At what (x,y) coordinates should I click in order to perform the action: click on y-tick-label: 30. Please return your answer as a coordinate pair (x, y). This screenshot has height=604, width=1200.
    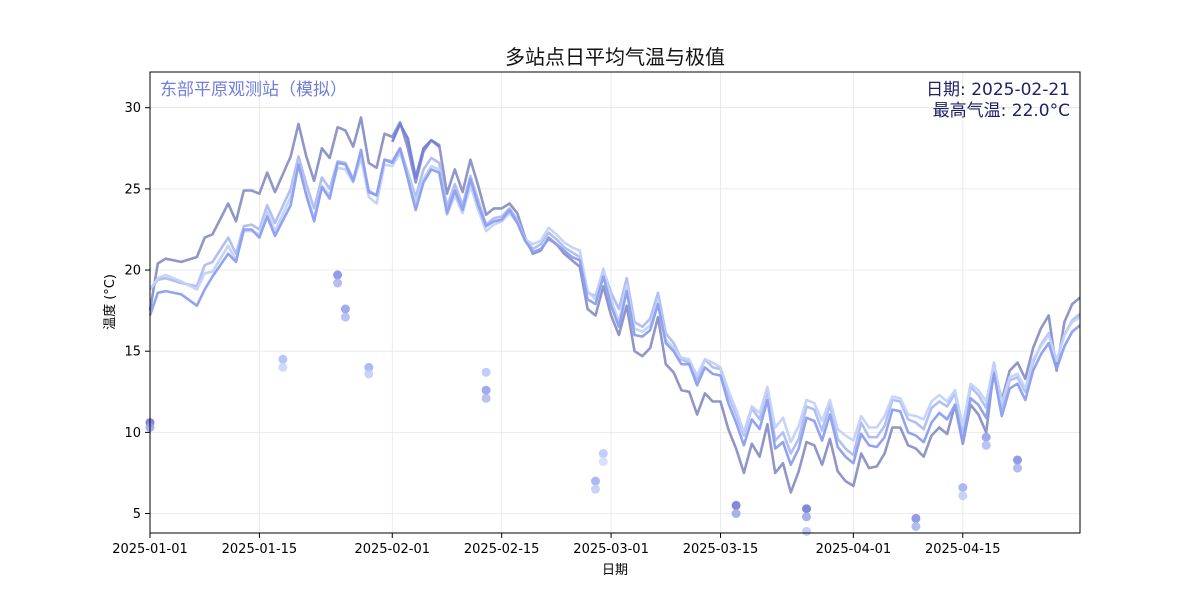
    Looking at the image, I should click on (132, 108).